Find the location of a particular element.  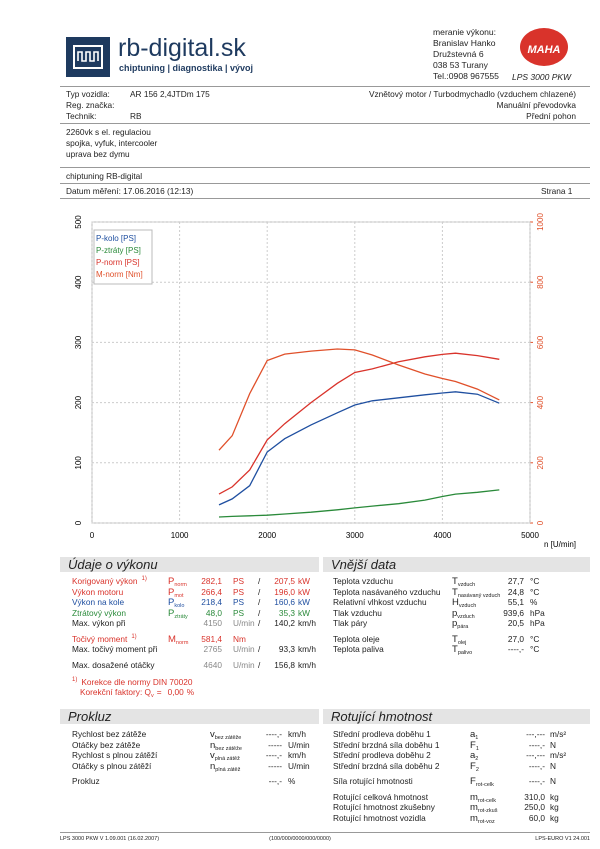

symbol-sub: 2 is located at coordinates (477, 769).